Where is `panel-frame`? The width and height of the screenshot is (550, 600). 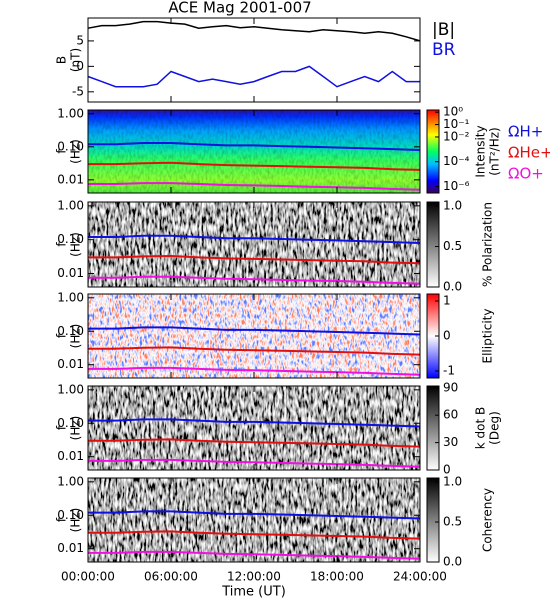
panel-frame is located at coordinates (254, 60).